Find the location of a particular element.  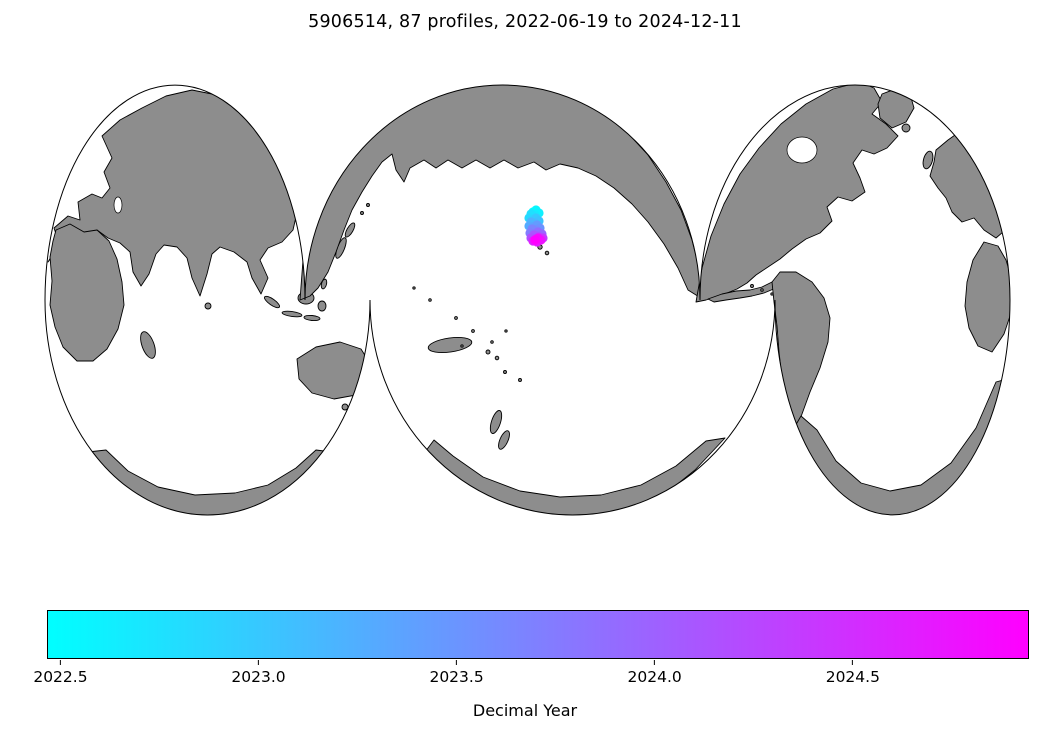

tick-label: 2023.0 is located at coordinates (258, 677).